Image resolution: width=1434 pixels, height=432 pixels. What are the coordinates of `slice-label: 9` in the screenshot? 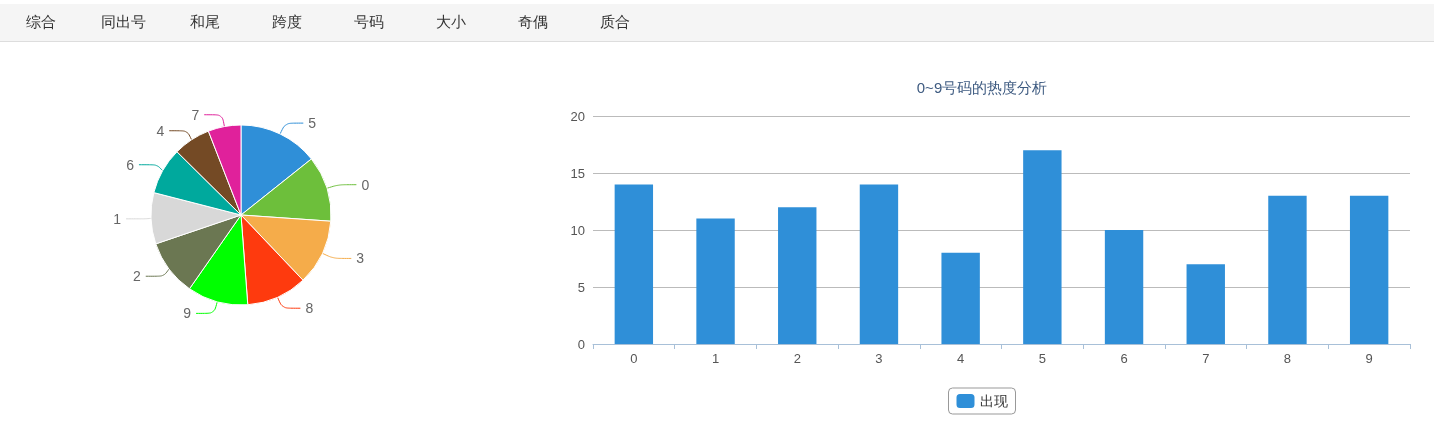 It's located at (187, 313).